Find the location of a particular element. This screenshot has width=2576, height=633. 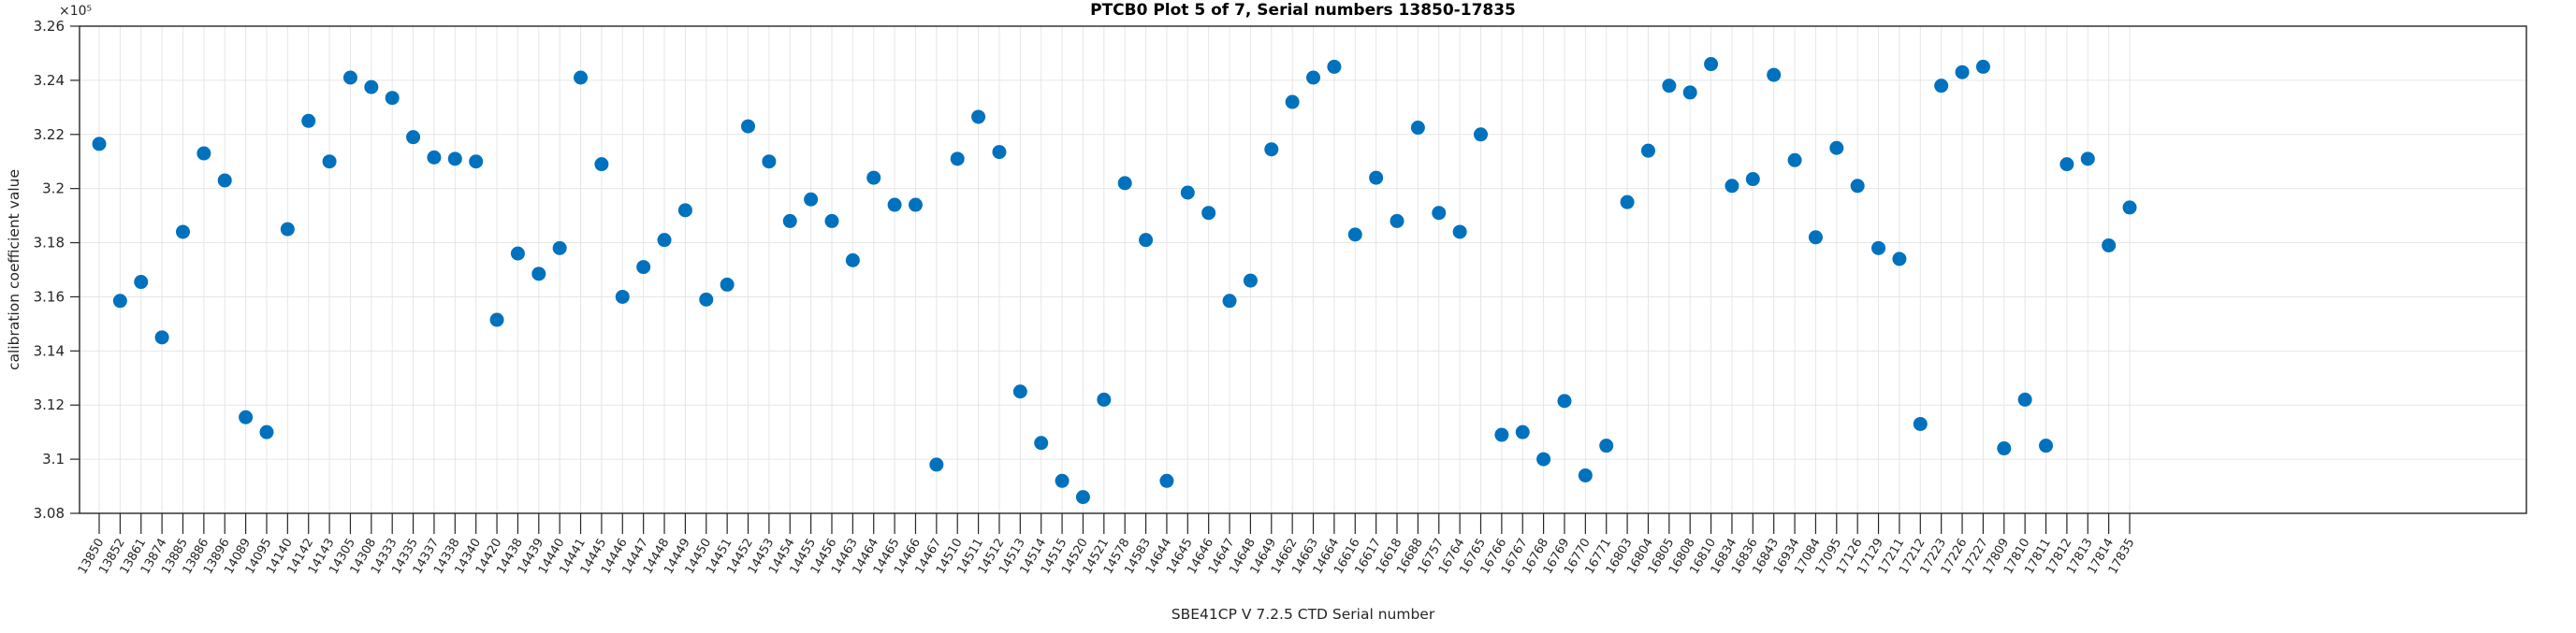

y-tick-label: 3.14 is located at coordinates (49, 350).